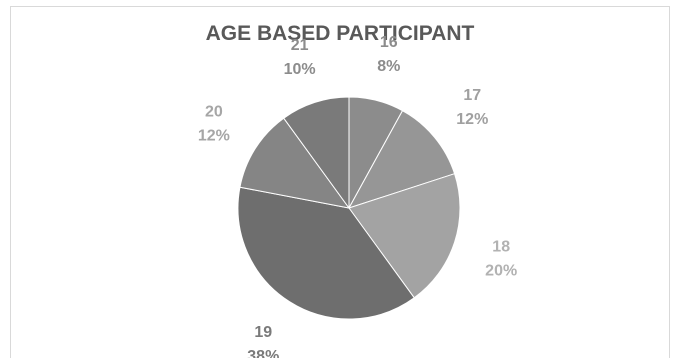  Describe the element at coordinates (501, 246) in the screenshot. I see `slice-category-label: 18` at that location.